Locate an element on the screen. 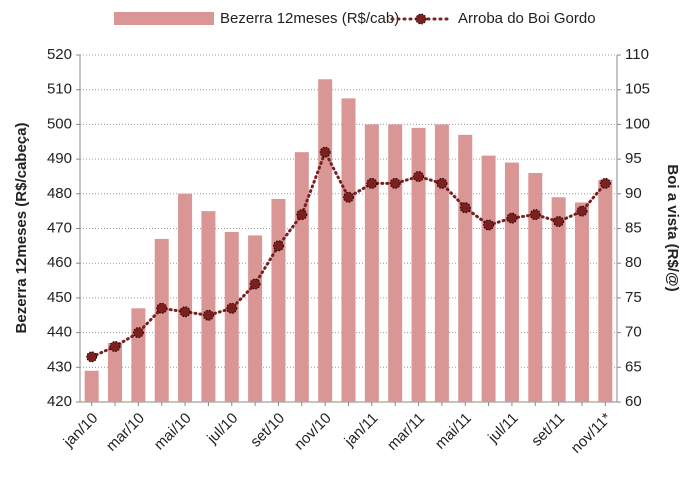 The width and height of the screenshot is (690, 487). x-tick-label: mar/11 is located at coordinates (406, 432).